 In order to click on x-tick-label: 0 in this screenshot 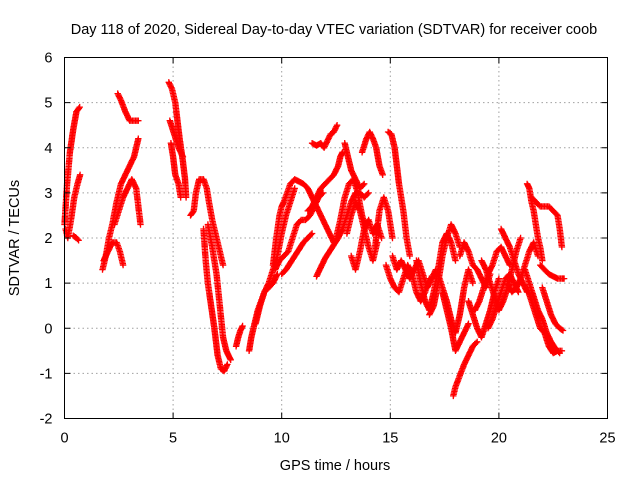, I will do `click(64, 439)`.